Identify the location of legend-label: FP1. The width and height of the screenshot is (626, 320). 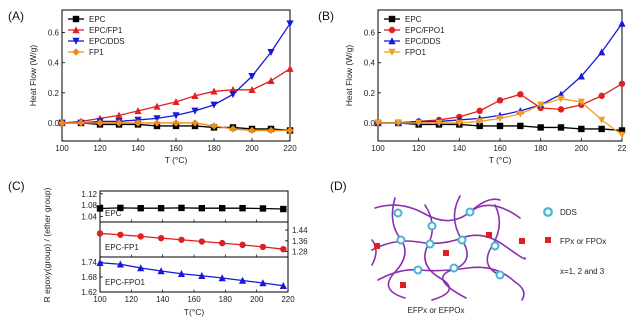
(96, 52).